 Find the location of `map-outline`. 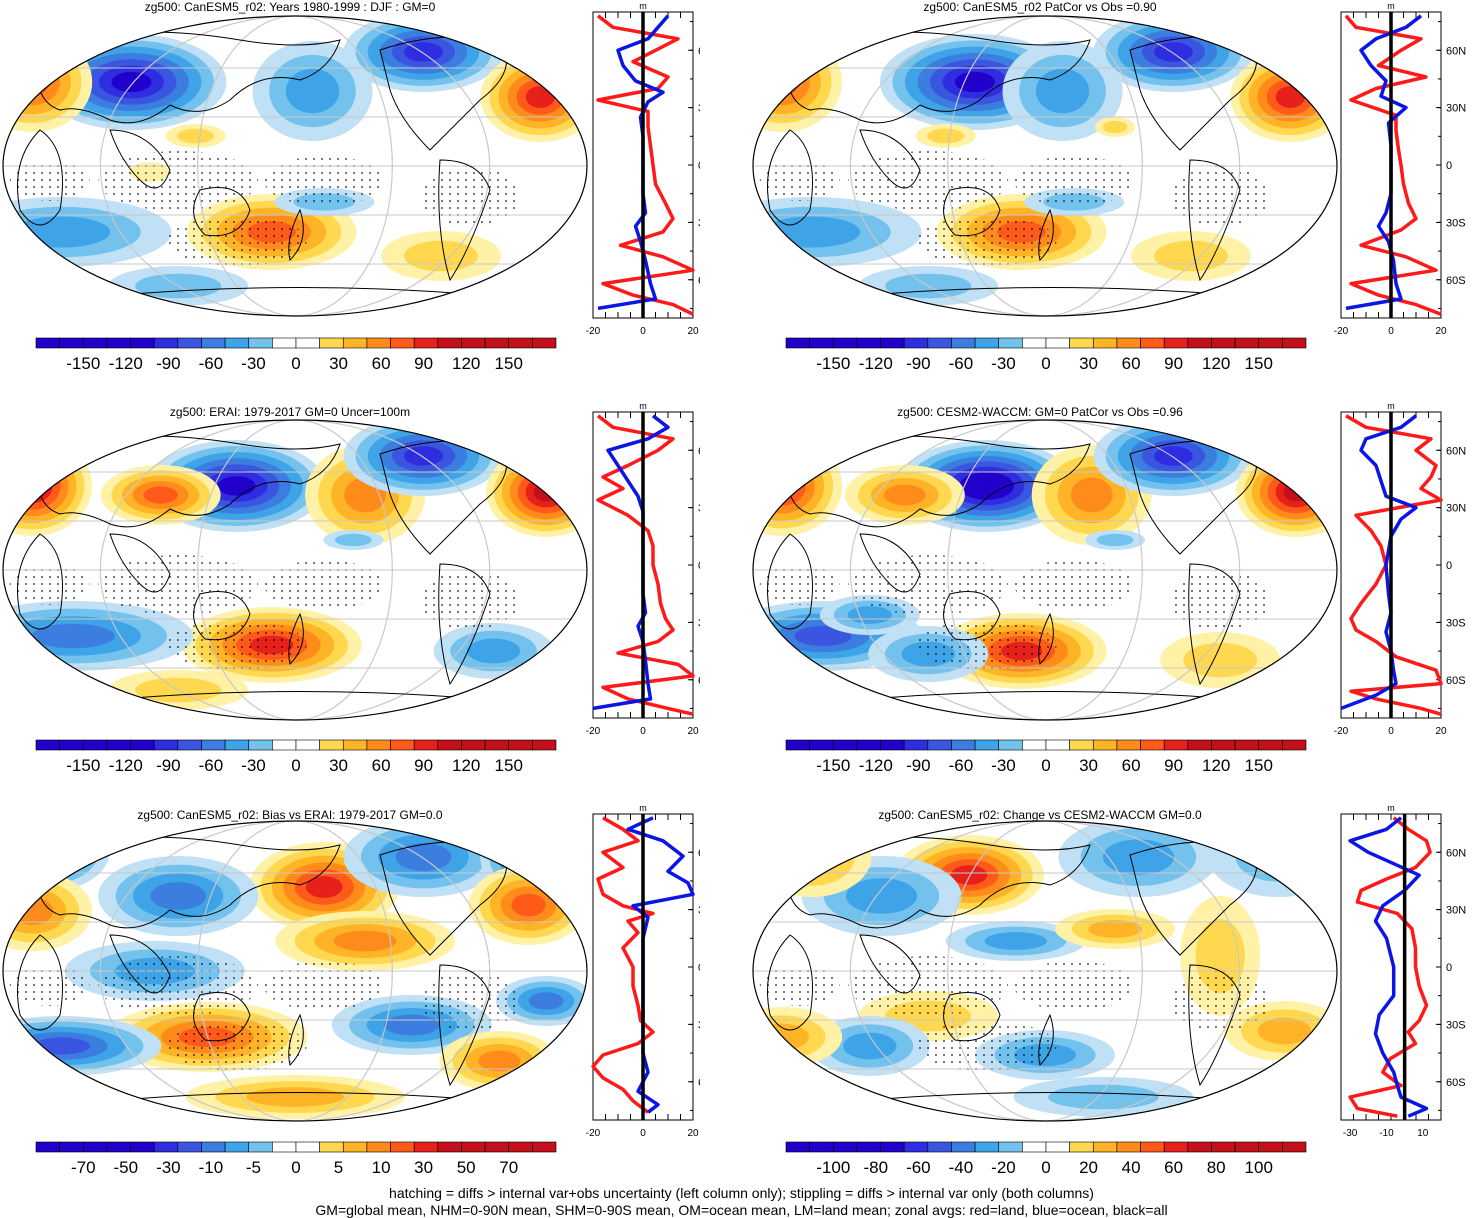

map-outline is located at coordinates (1045, 570).